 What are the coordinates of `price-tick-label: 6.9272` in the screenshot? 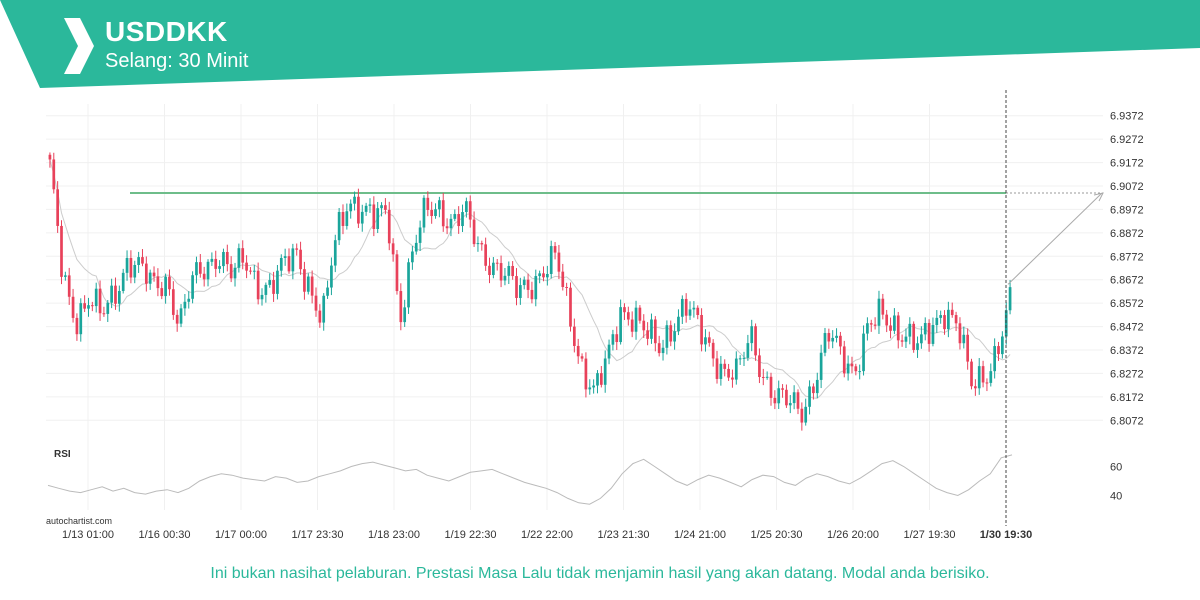 It's located at (1127, 140).